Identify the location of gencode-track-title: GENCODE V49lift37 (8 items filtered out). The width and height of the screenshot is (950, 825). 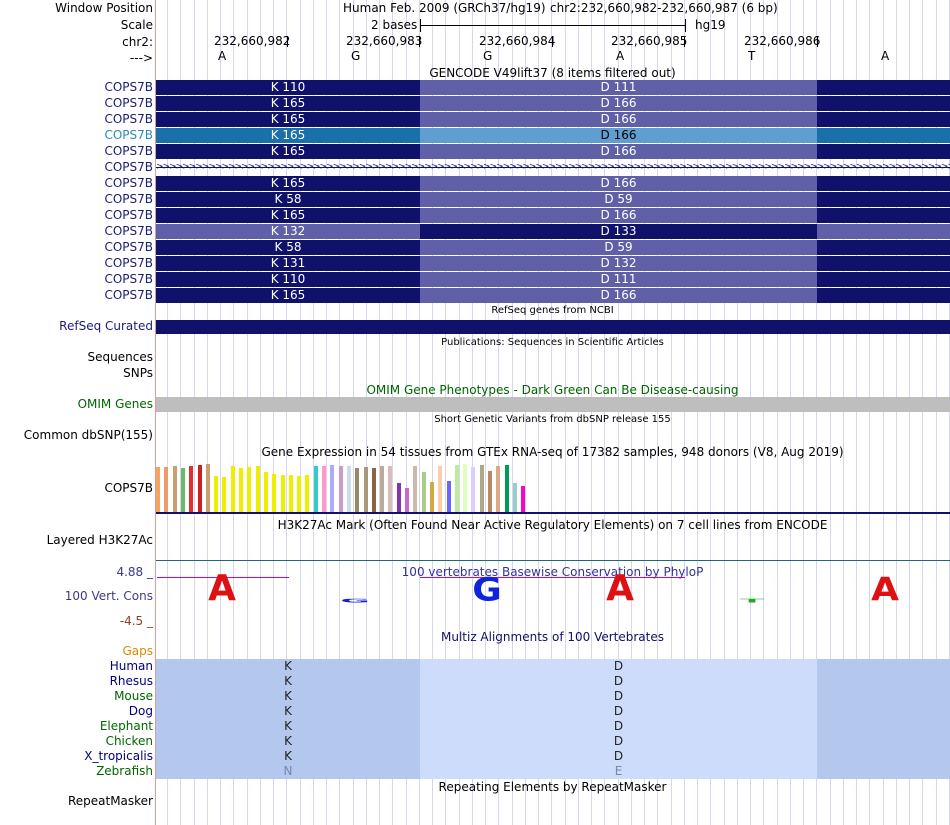
(552, 73).